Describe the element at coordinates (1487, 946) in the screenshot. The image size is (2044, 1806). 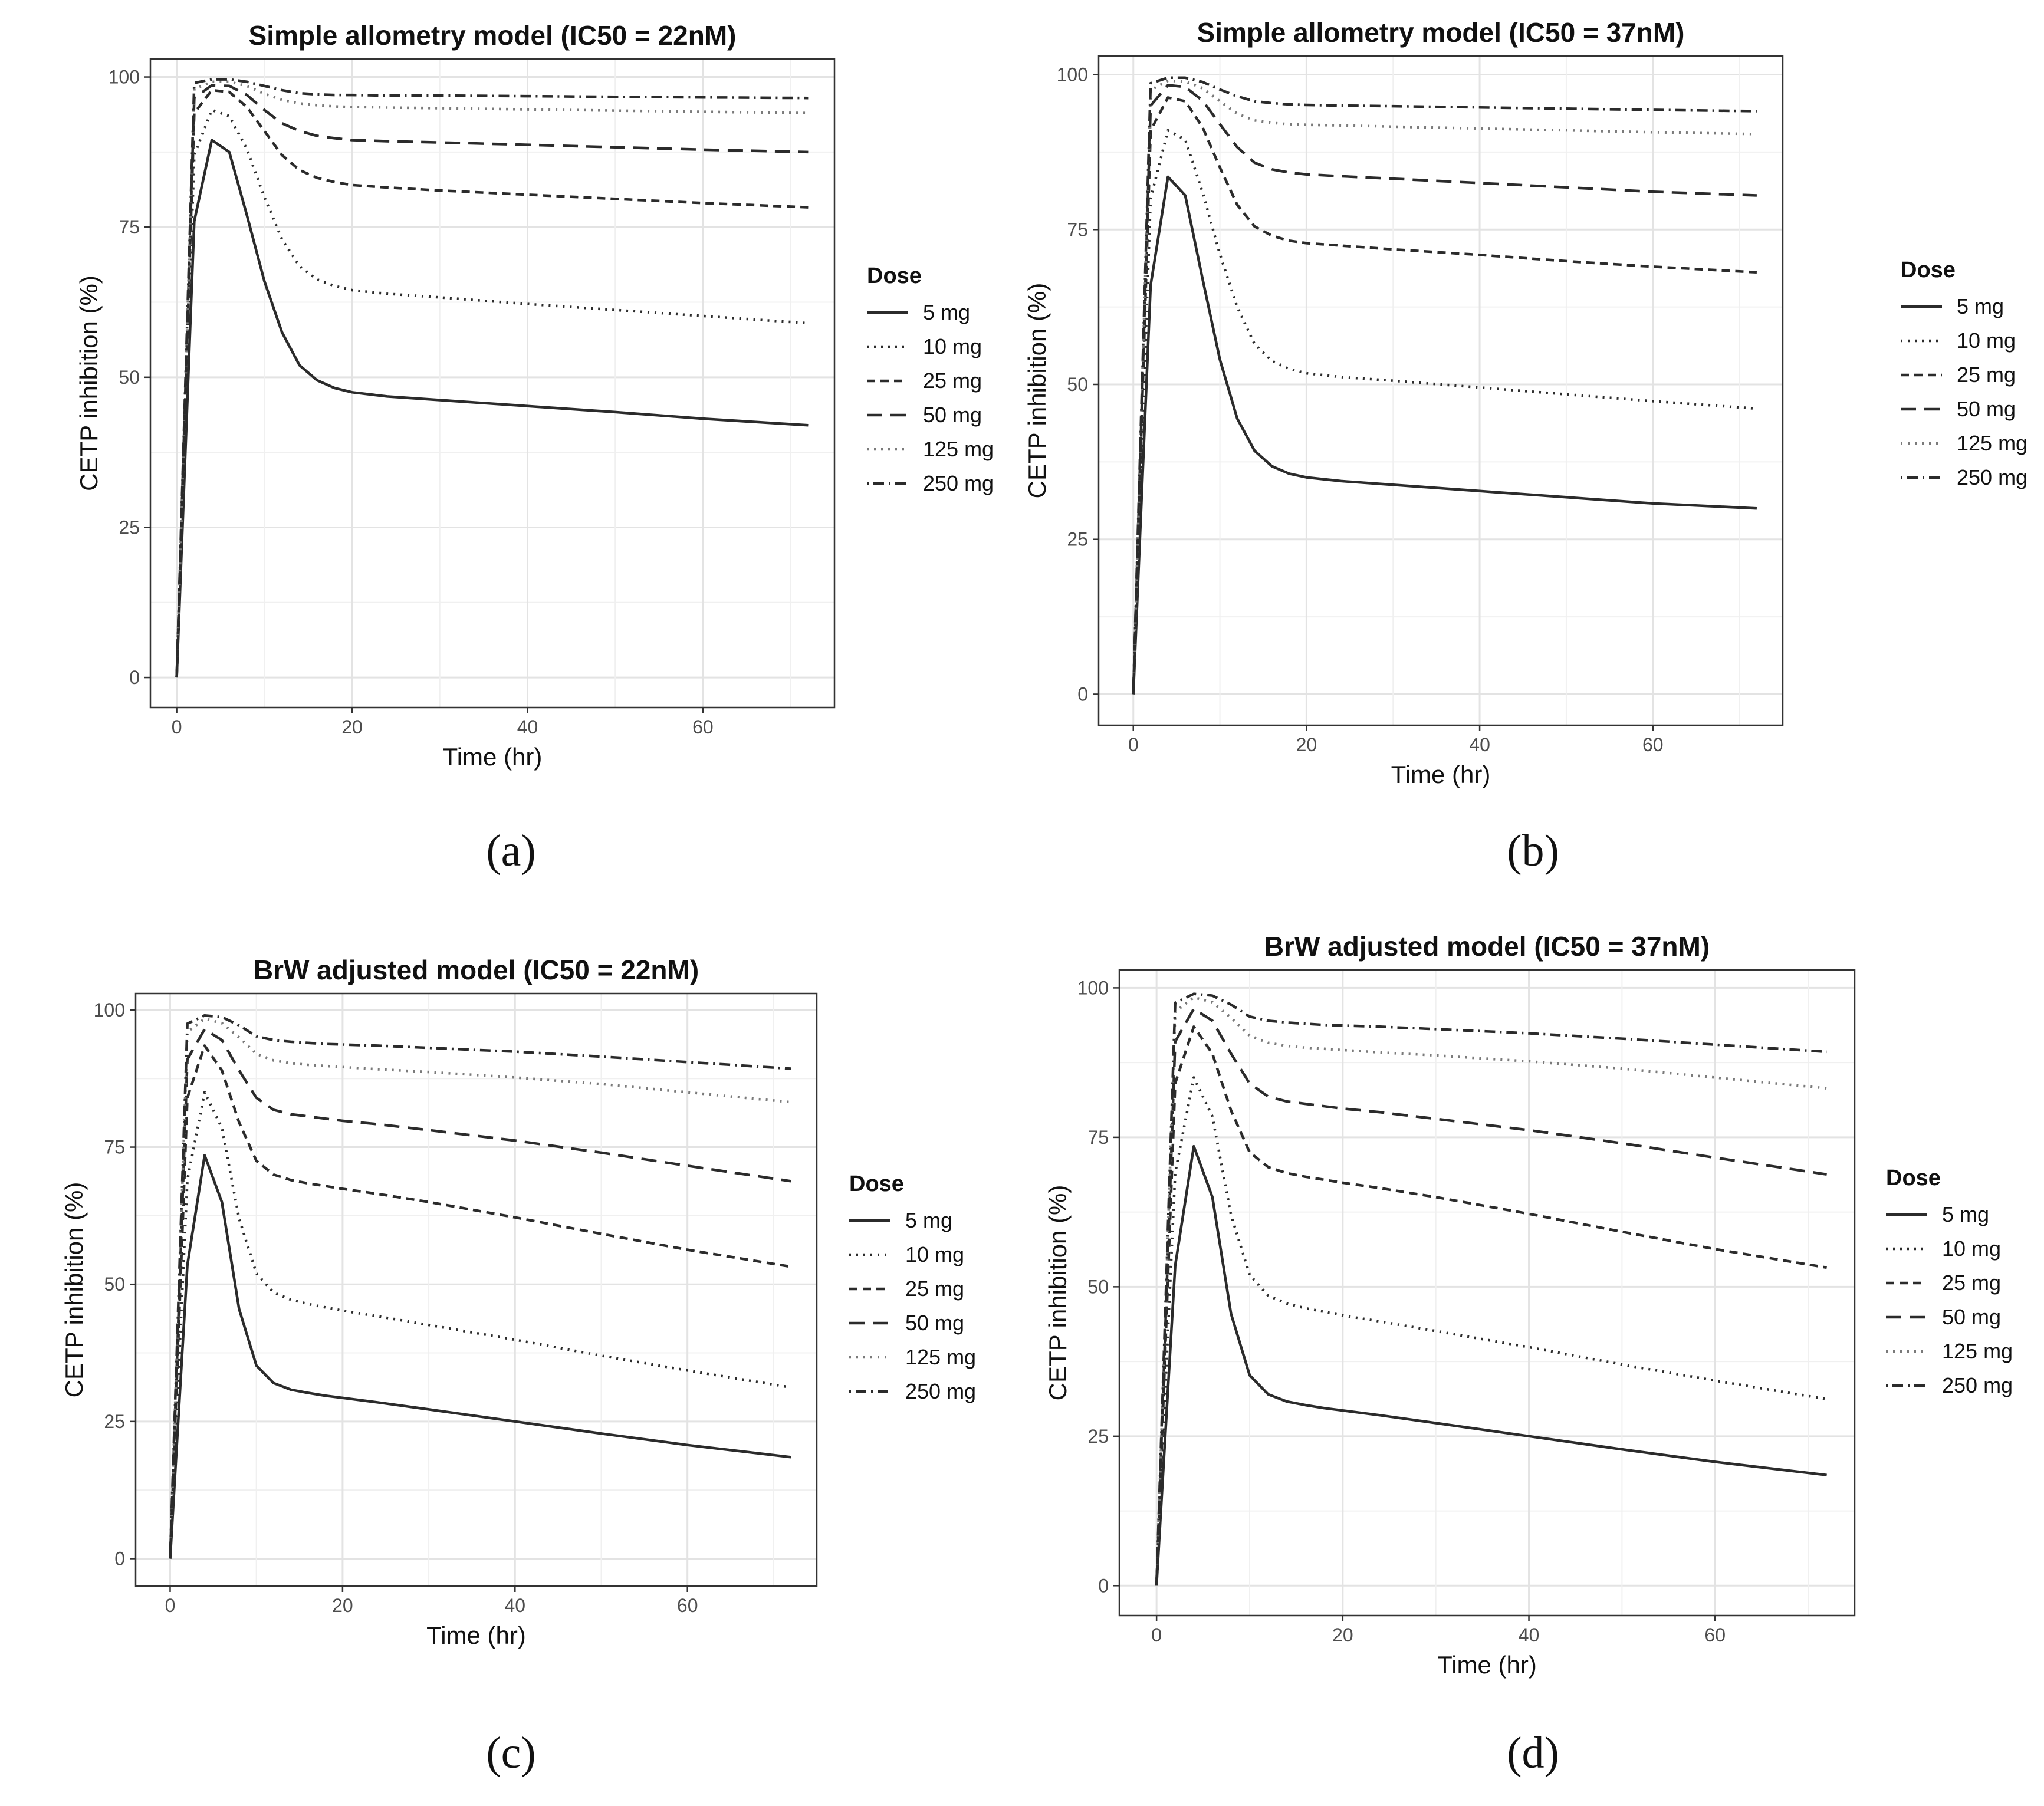
I see `chart-title: BrW adjusted model (IC50 = 37nM)` at that location.